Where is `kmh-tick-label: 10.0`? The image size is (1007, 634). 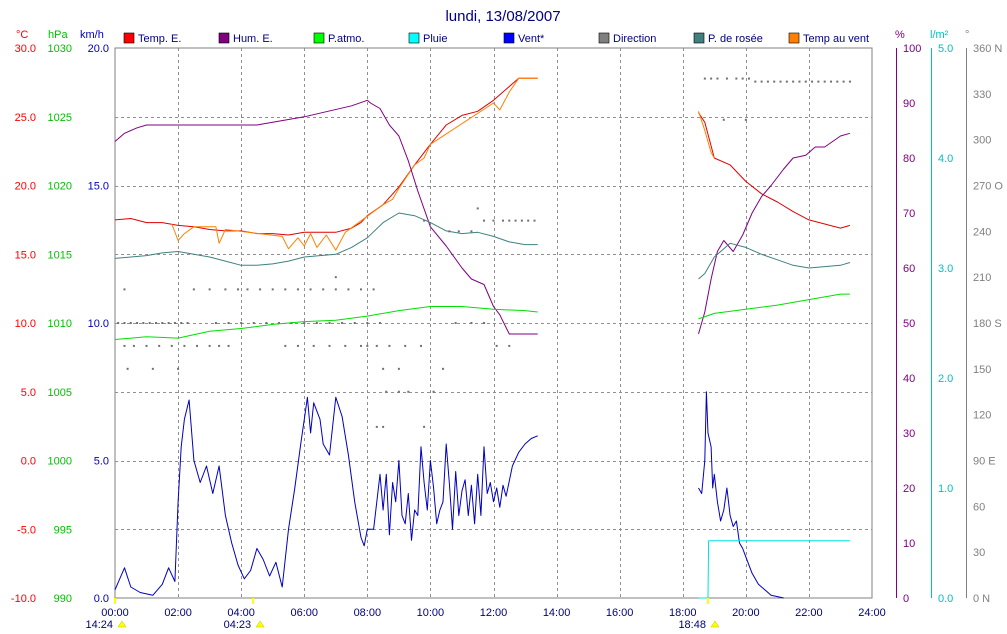 kmh-tick-label: 10.0 is located at coordinates (98, 324).